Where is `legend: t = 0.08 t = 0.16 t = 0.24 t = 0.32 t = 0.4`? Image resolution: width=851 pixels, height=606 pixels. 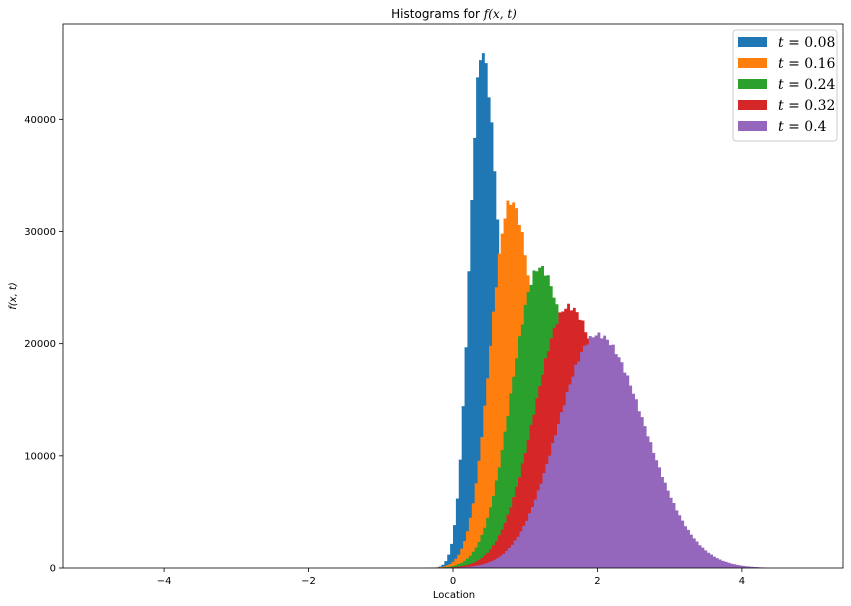
legend: t = 0.08 t = 0.16 t = 0.24 t = 0.32 t = 0.4 is located at coordinates (785, 85).